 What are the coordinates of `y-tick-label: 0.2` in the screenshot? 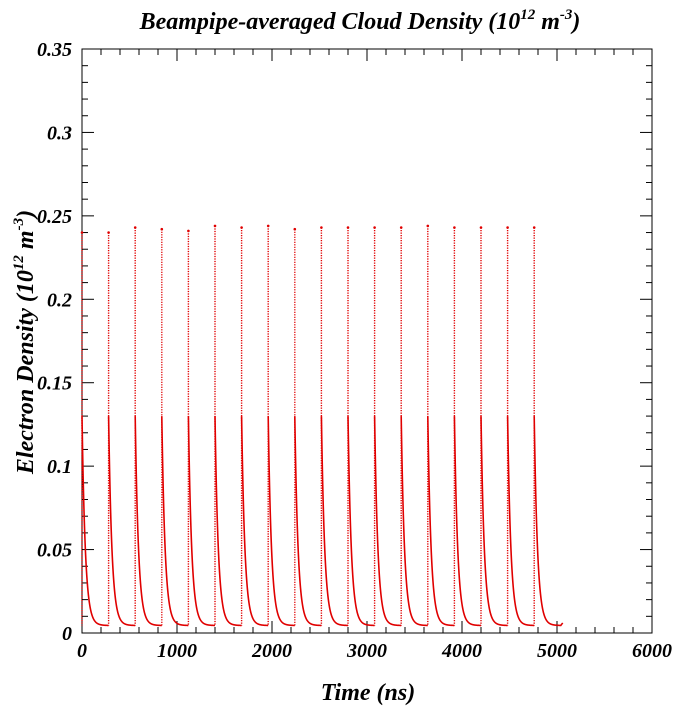 It's located at (59, 300).